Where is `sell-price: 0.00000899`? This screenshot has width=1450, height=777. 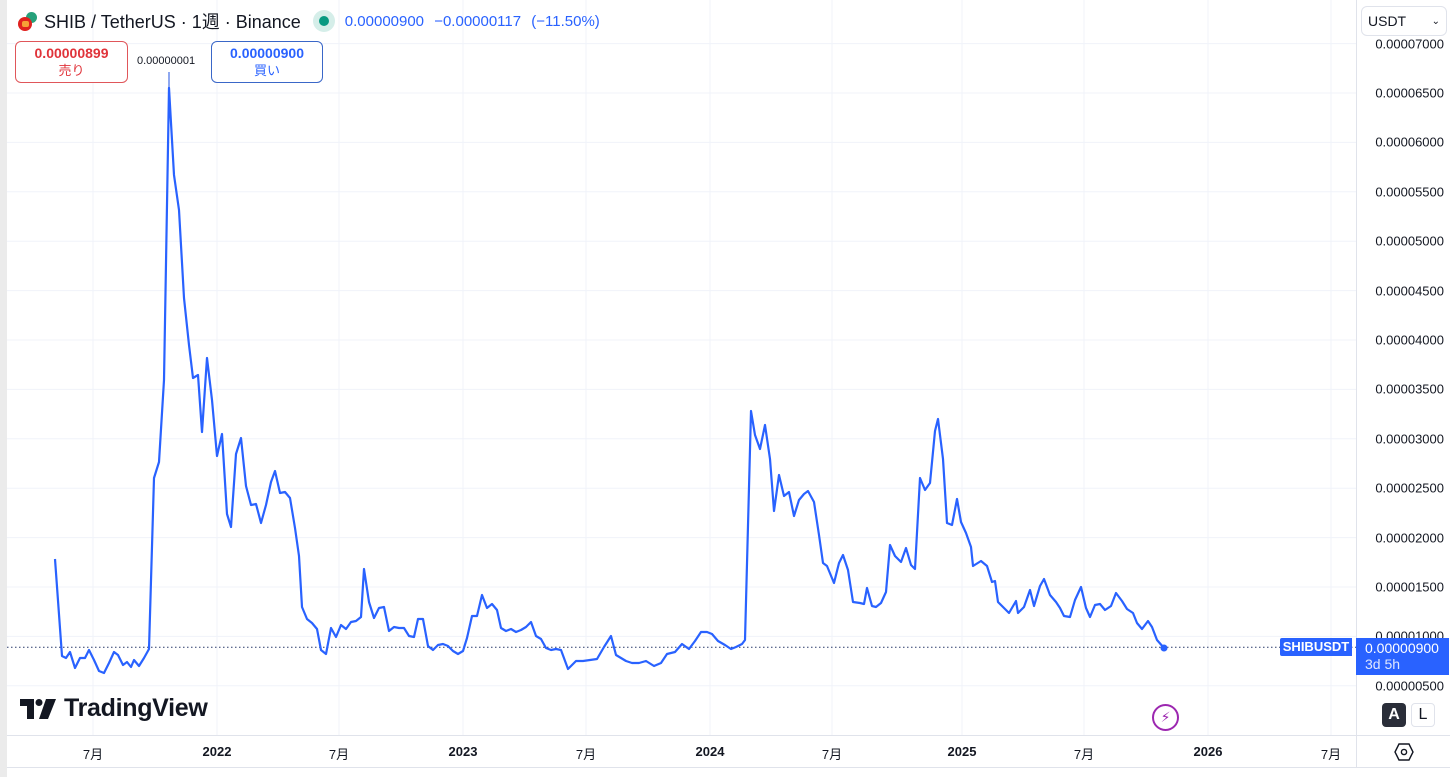
sell-price: 0.00000899 is located at coordinates (71, 53).